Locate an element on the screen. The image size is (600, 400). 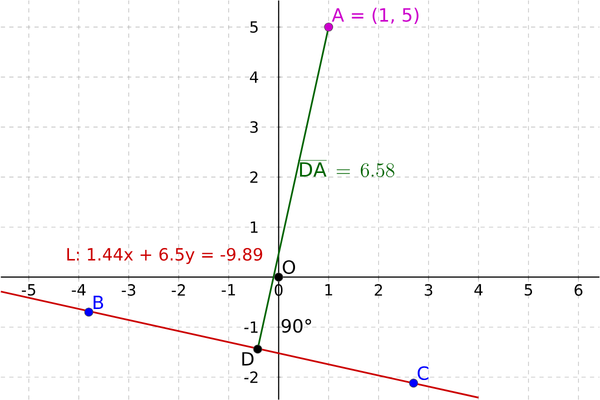
x-tick-label: 5 is located at coordinates (528, 290).